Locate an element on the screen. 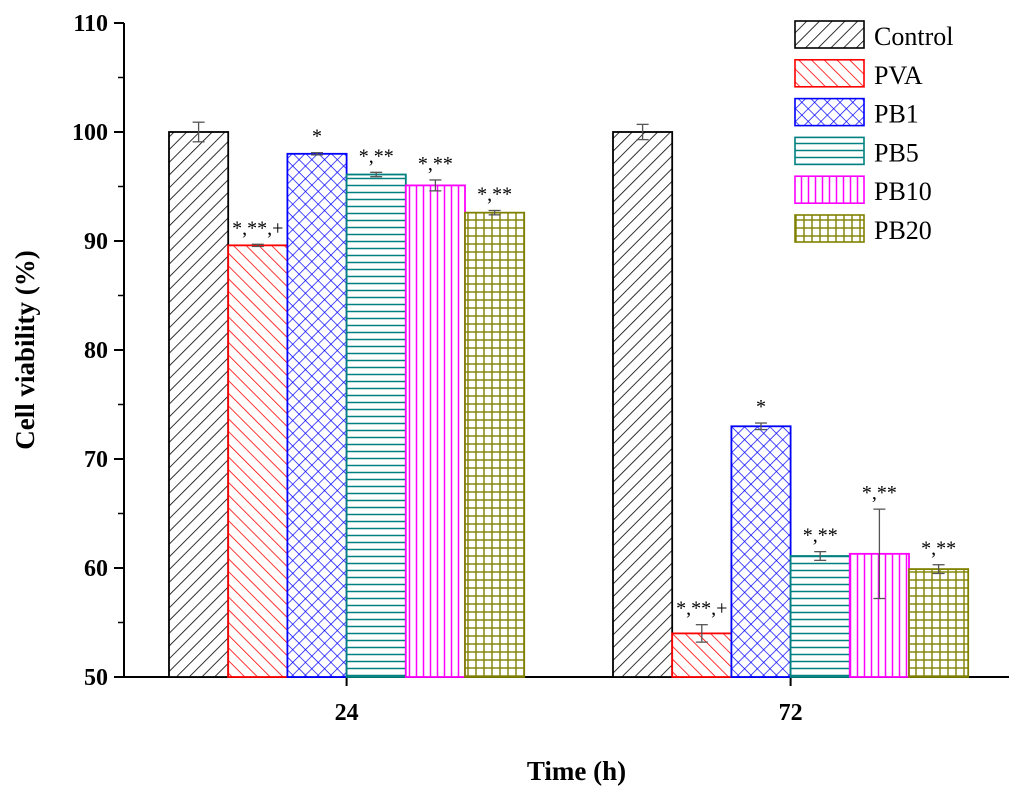 This screenshot has width=1024, height=795. legend-label: Control is located at coordinates (913, 36).